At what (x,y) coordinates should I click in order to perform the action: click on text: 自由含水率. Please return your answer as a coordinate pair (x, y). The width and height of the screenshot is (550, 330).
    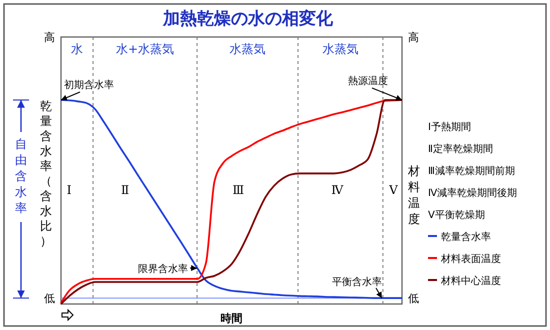
    Looking at the image, I should click on (21, 176).